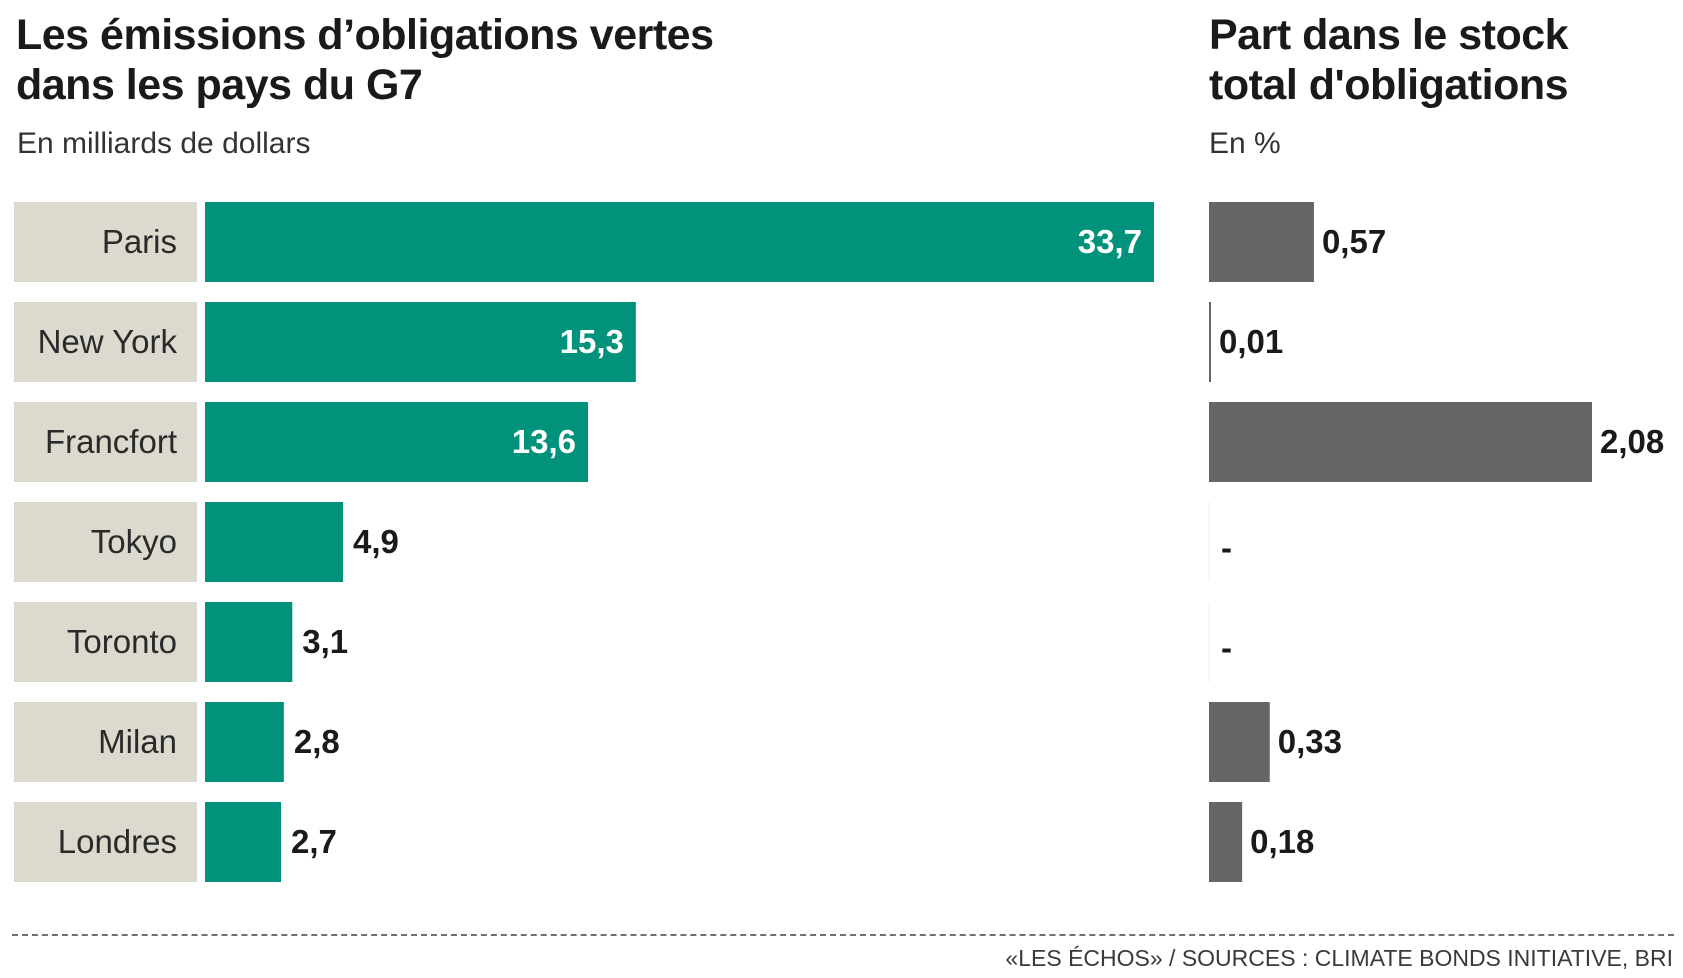  Describe the element at coordinates (325, 641) in the screenshot. I see `emission-value-label: 3,1` at that location.